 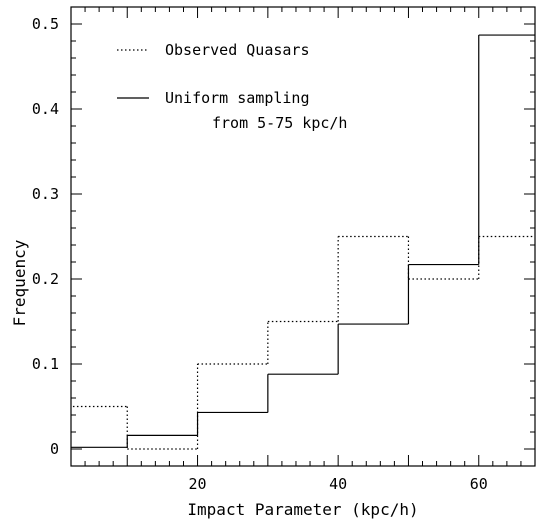 I want to click on x-axis-title: Impact Parameter (kpc/h), so click(x=302, y=509).